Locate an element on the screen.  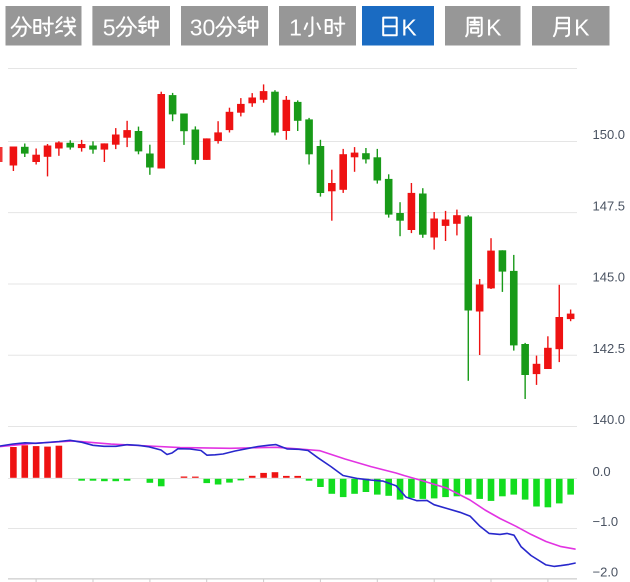
svg-text: 140.0 is located at coordinates (609, 419).